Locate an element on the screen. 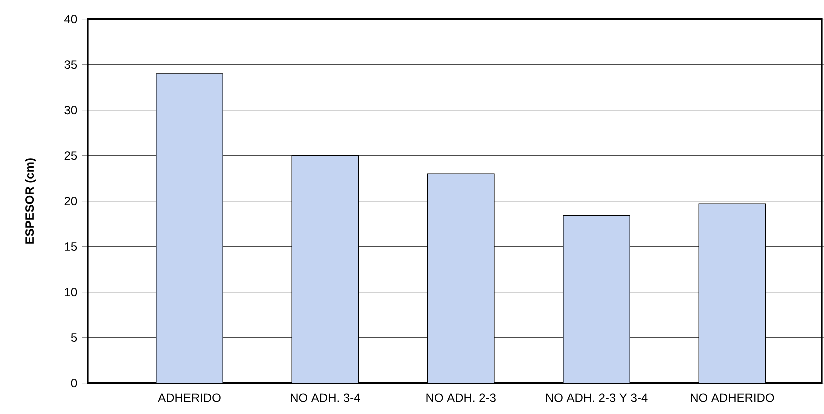 This screenshot has height=414, width=824. x-tick-label: NO ADH. 2-3 is located at coordinates (461, 398).